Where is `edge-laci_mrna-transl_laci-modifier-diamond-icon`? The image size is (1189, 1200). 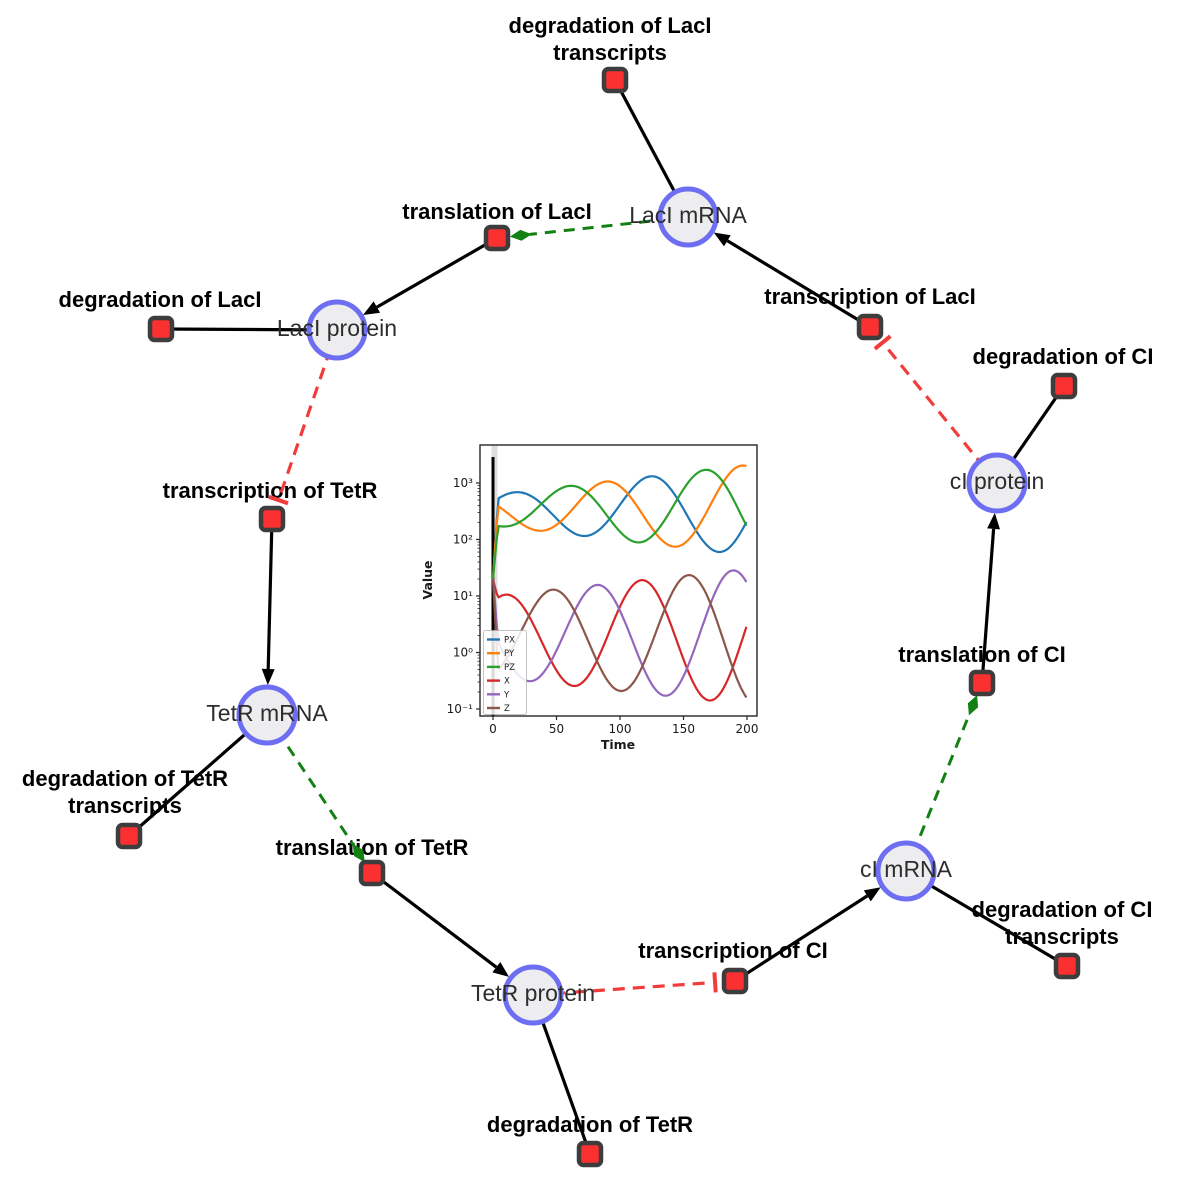
edge-laci_mrna-transl_laci-modifier-diamond-icon is located at coordinates (520, 235).